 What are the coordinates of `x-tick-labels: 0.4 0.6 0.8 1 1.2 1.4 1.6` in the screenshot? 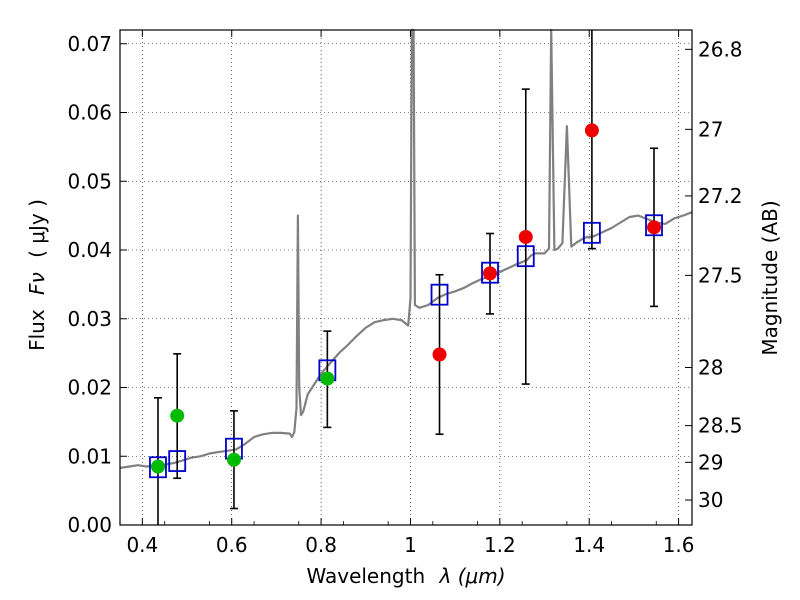 It's located at (410, 545).